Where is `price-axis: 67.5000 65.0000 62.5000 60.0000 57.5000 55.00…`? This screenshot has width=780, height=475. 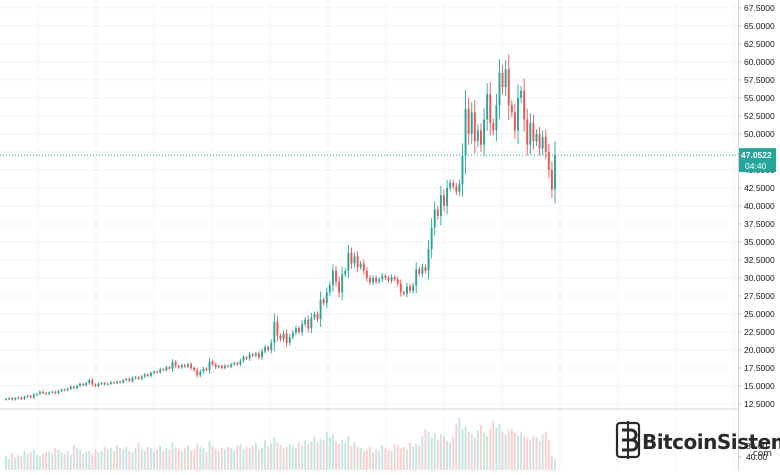 price-axis: 67.5000 65.0000 62.5000 60.0000 57.5000 55.00… is located at coordinates (756, 206).